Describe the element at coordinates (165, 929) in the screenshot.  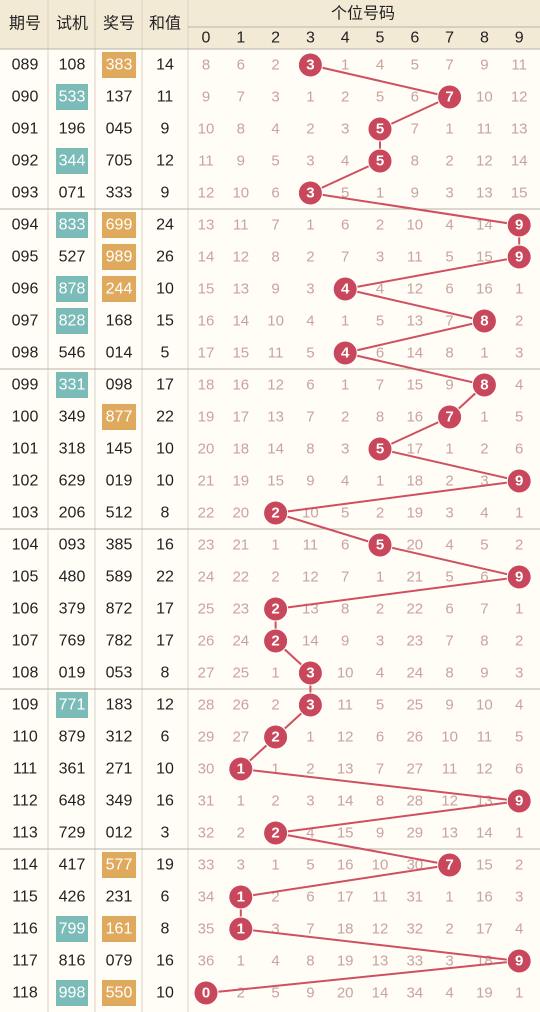
I see `sum-cell: 8` at that location.